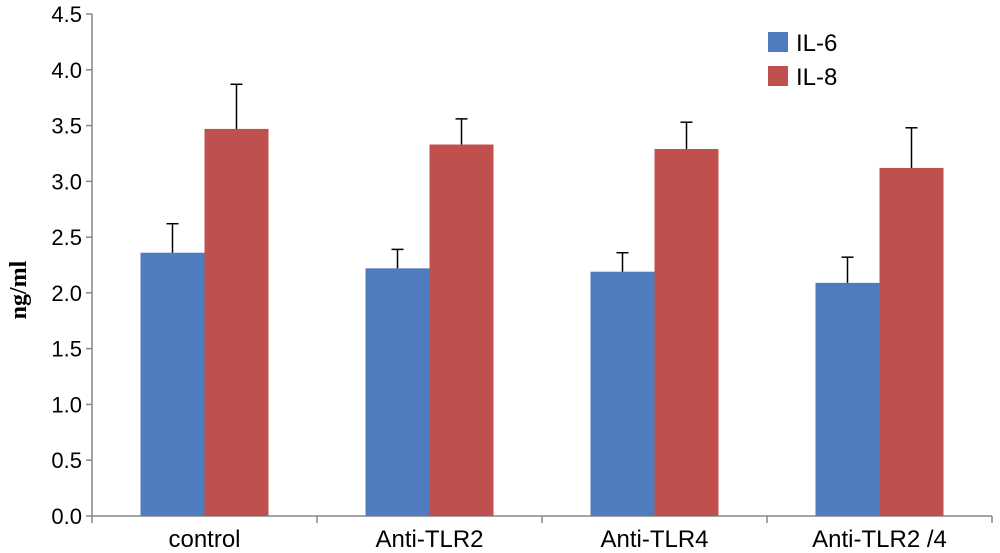  I want to click on y-tick-label: 2.0, so click(66, 293).